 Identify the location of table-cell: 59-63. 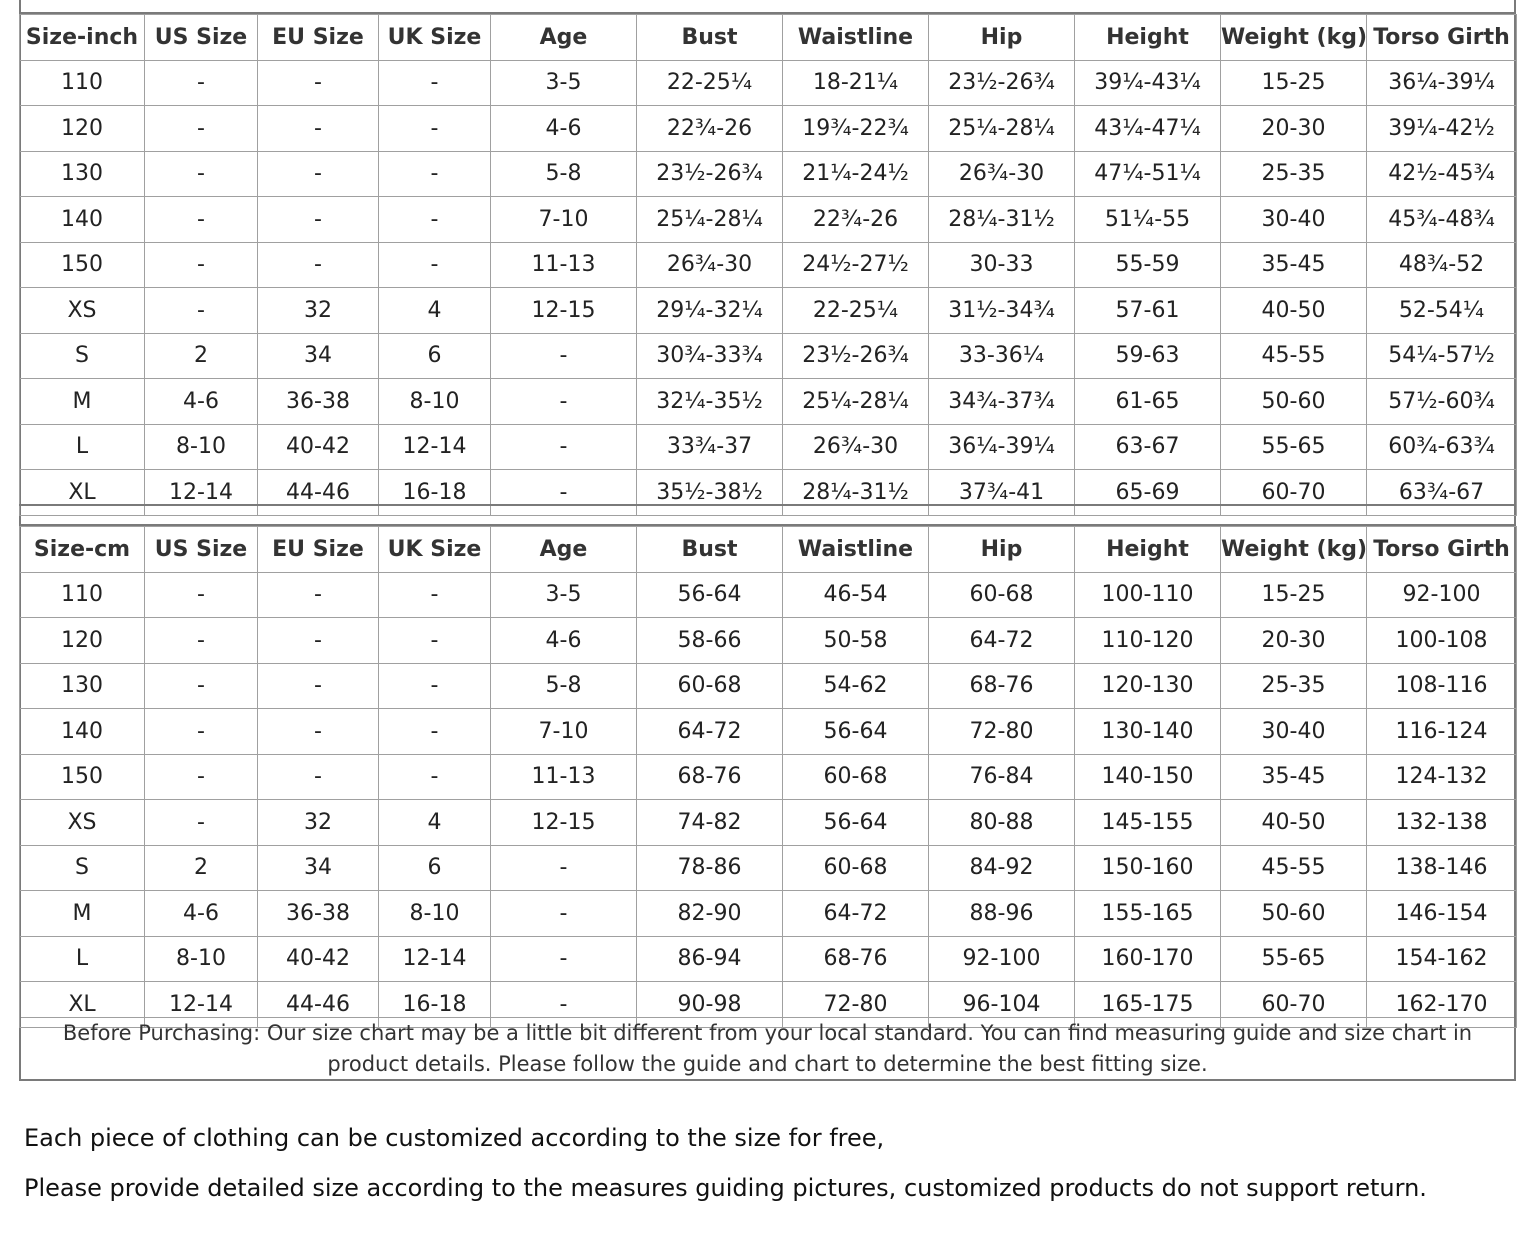
(1147, 355).